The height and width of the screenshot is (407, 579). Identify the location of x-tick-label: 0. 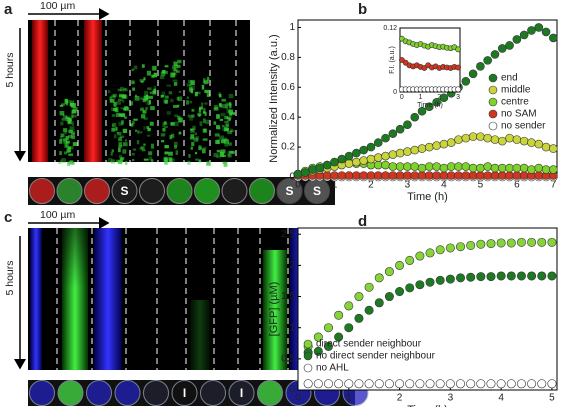
(402, 97).